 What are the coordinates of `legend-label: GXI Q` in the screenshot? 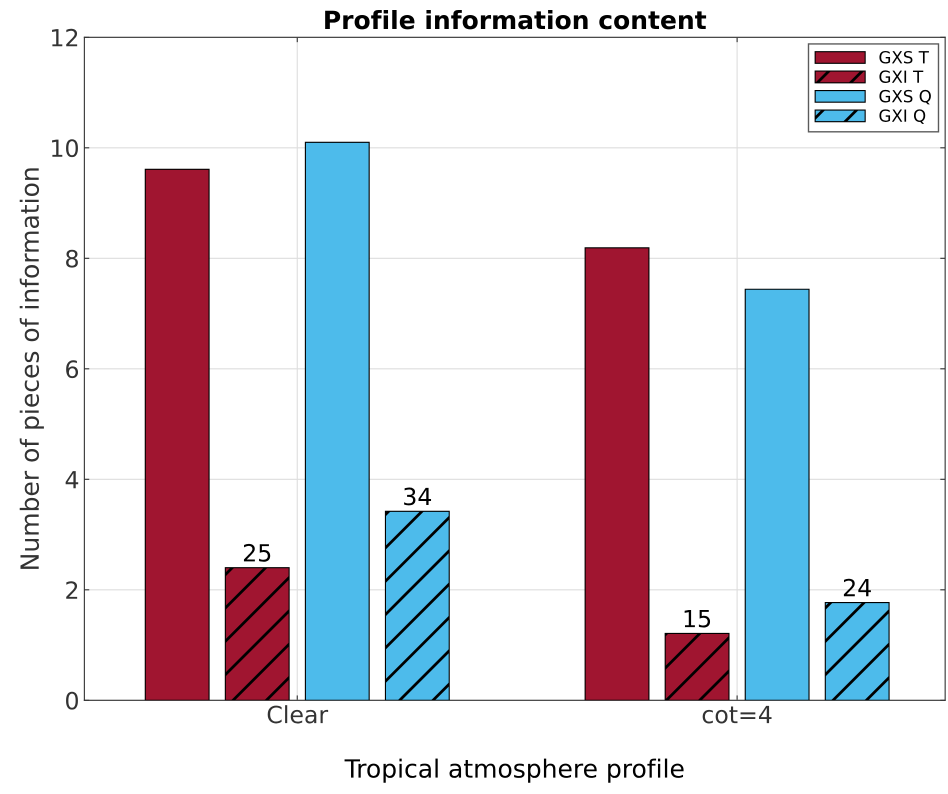 It's located at (902, 116).